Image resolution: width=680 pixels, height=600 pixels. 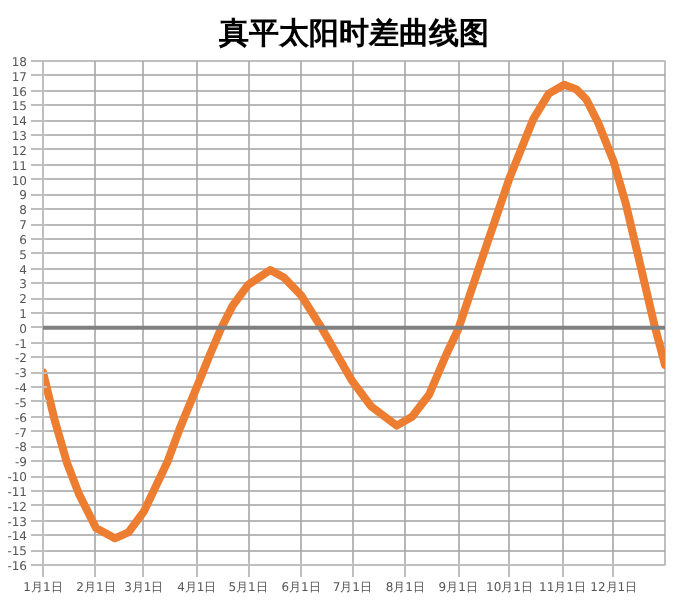 What do you see at coordinates (353, 33) in the screenshot?
I see `chart-title: 真平太阳时差曲线图` at bounding box center [353, 33].